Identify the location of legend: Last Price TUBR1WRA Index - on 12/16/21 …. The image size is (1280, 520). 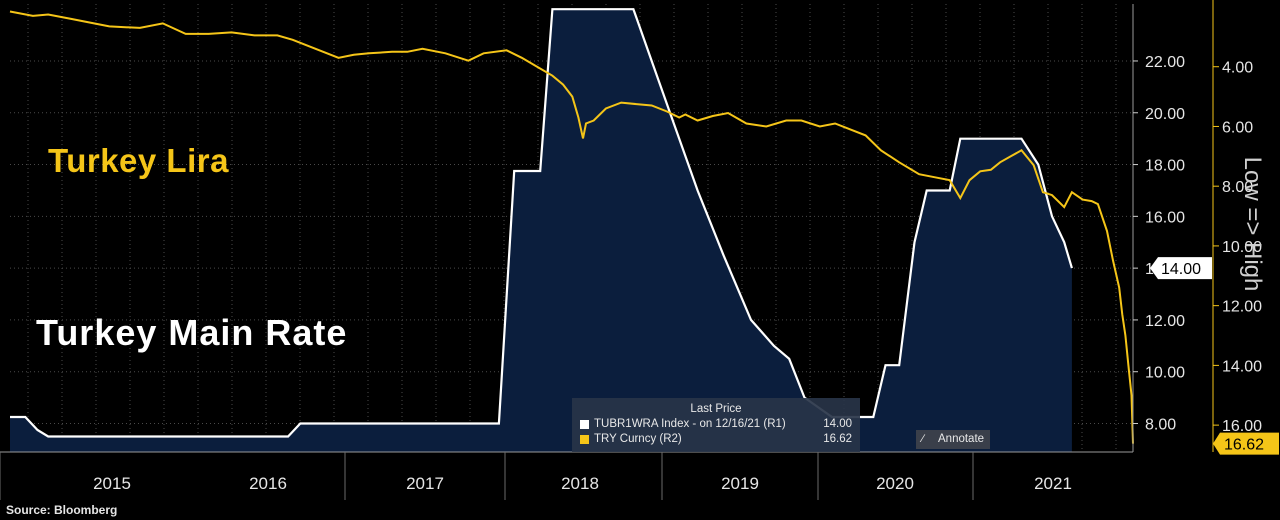
(716, 425).